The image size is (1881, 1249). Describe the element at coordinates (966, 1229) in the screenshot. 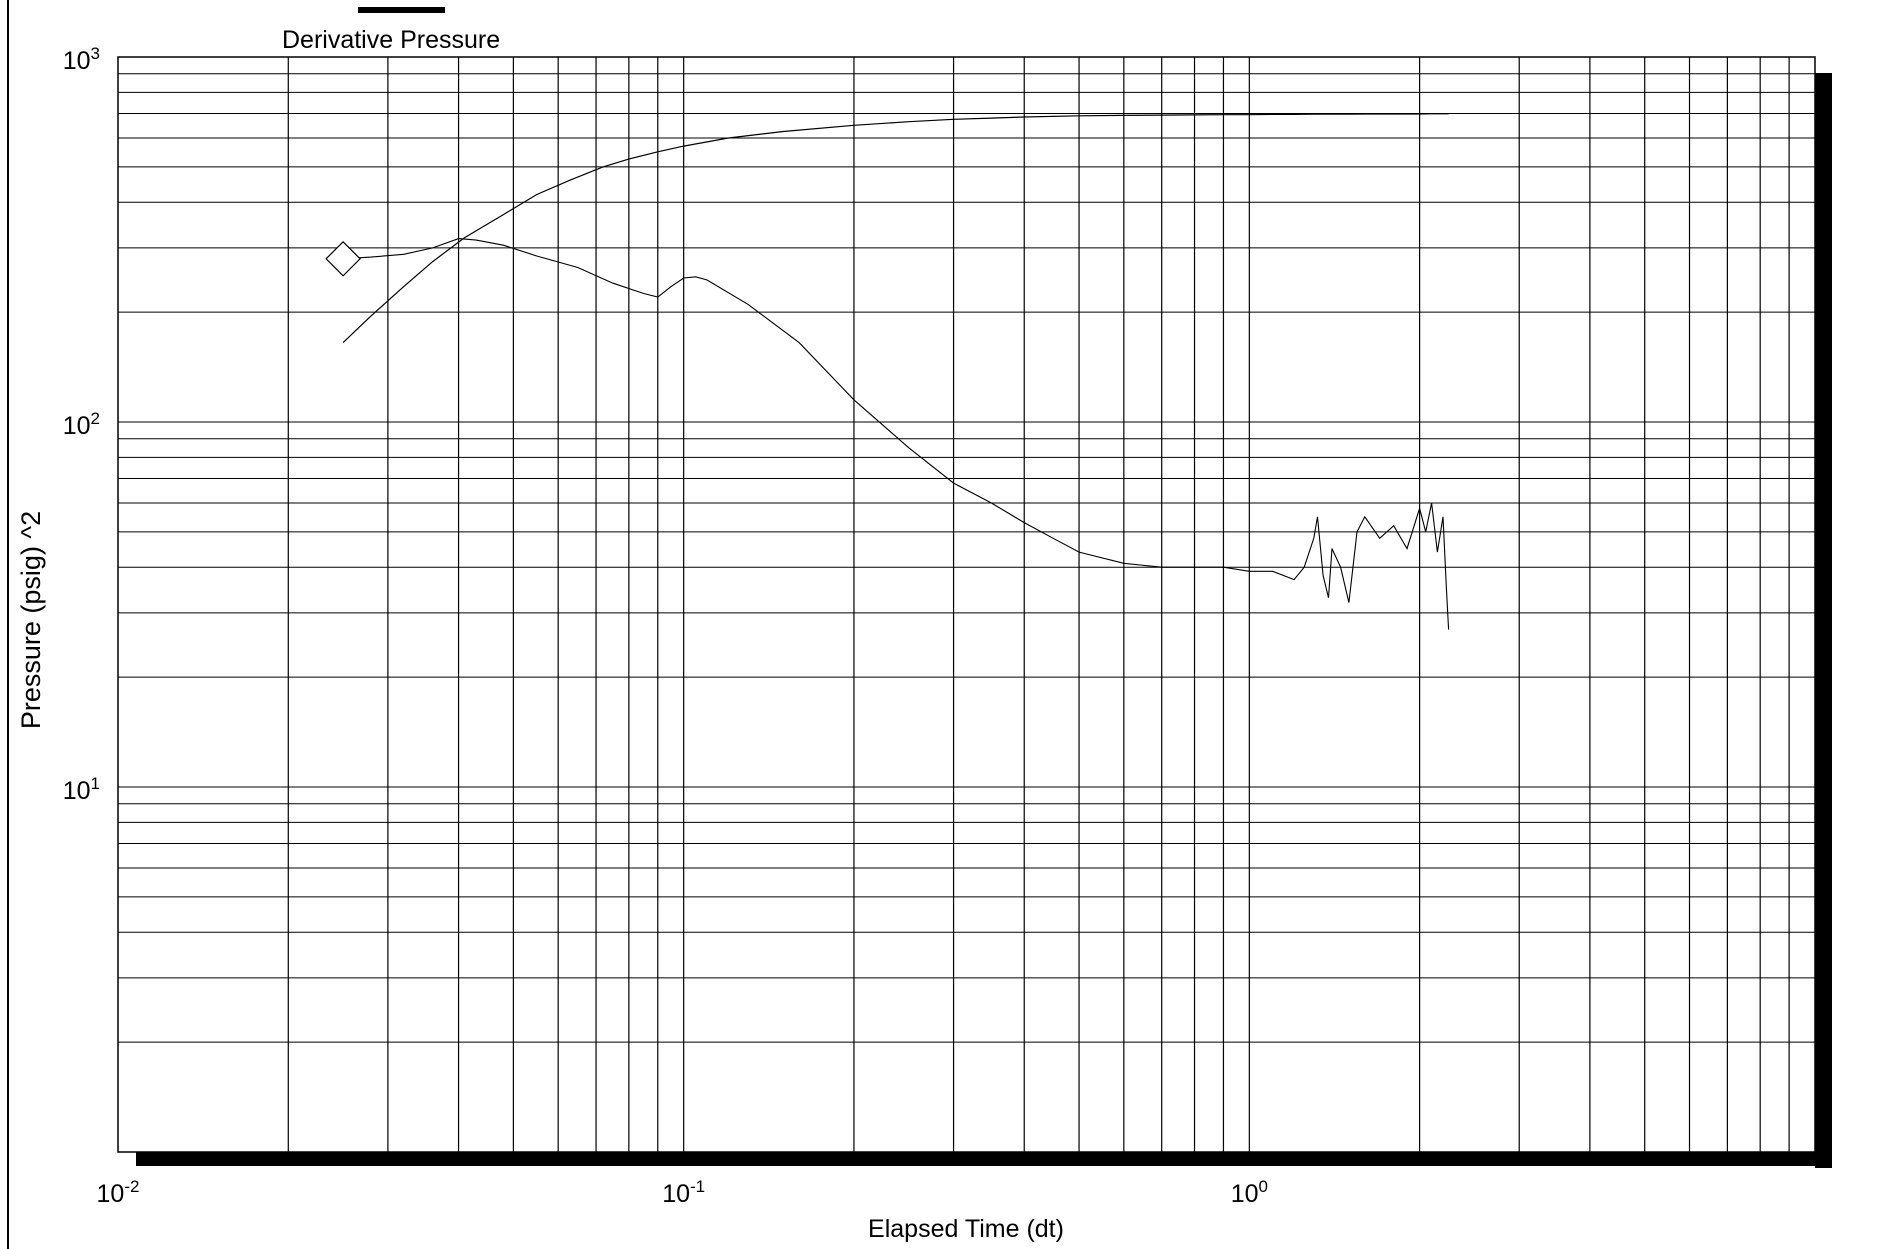

I see `x-axis-label: Elapsed Time (dt)` at that location.